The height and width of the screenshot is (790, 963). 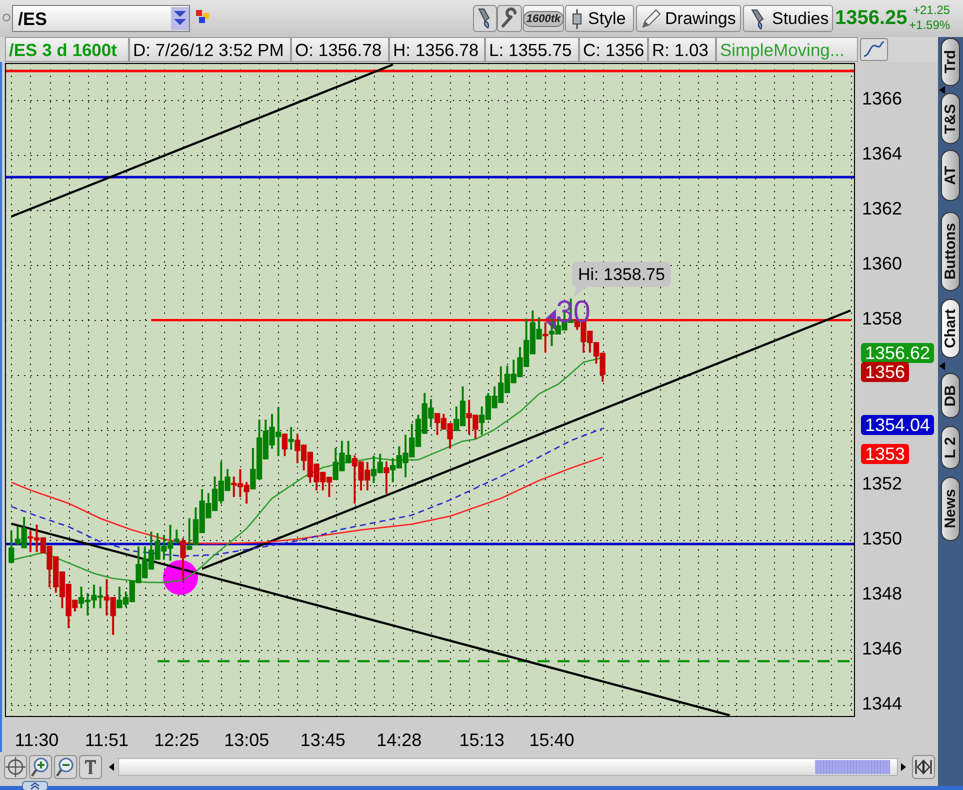 I want to click on x-tick-label: 11:30, so click(x=36, y=740).